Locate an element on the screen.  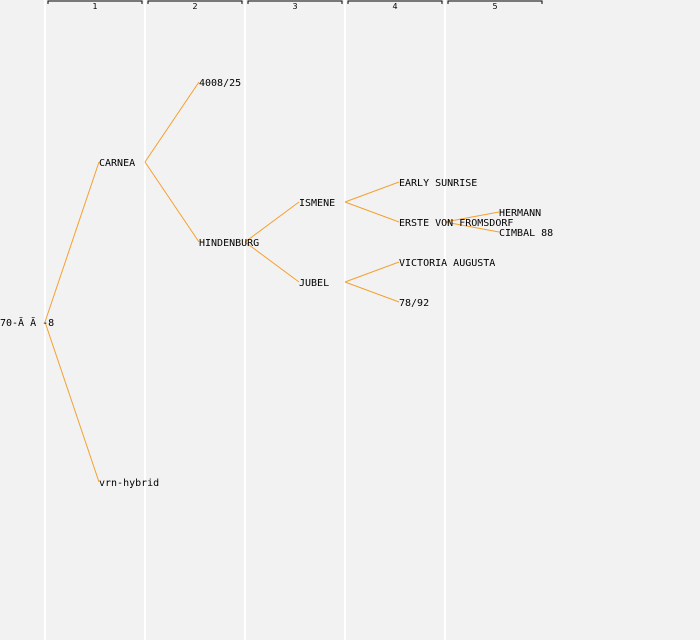
pedigree-node-erste: ERSTE VON FROMSDORF is located at coordinates (456, 223).